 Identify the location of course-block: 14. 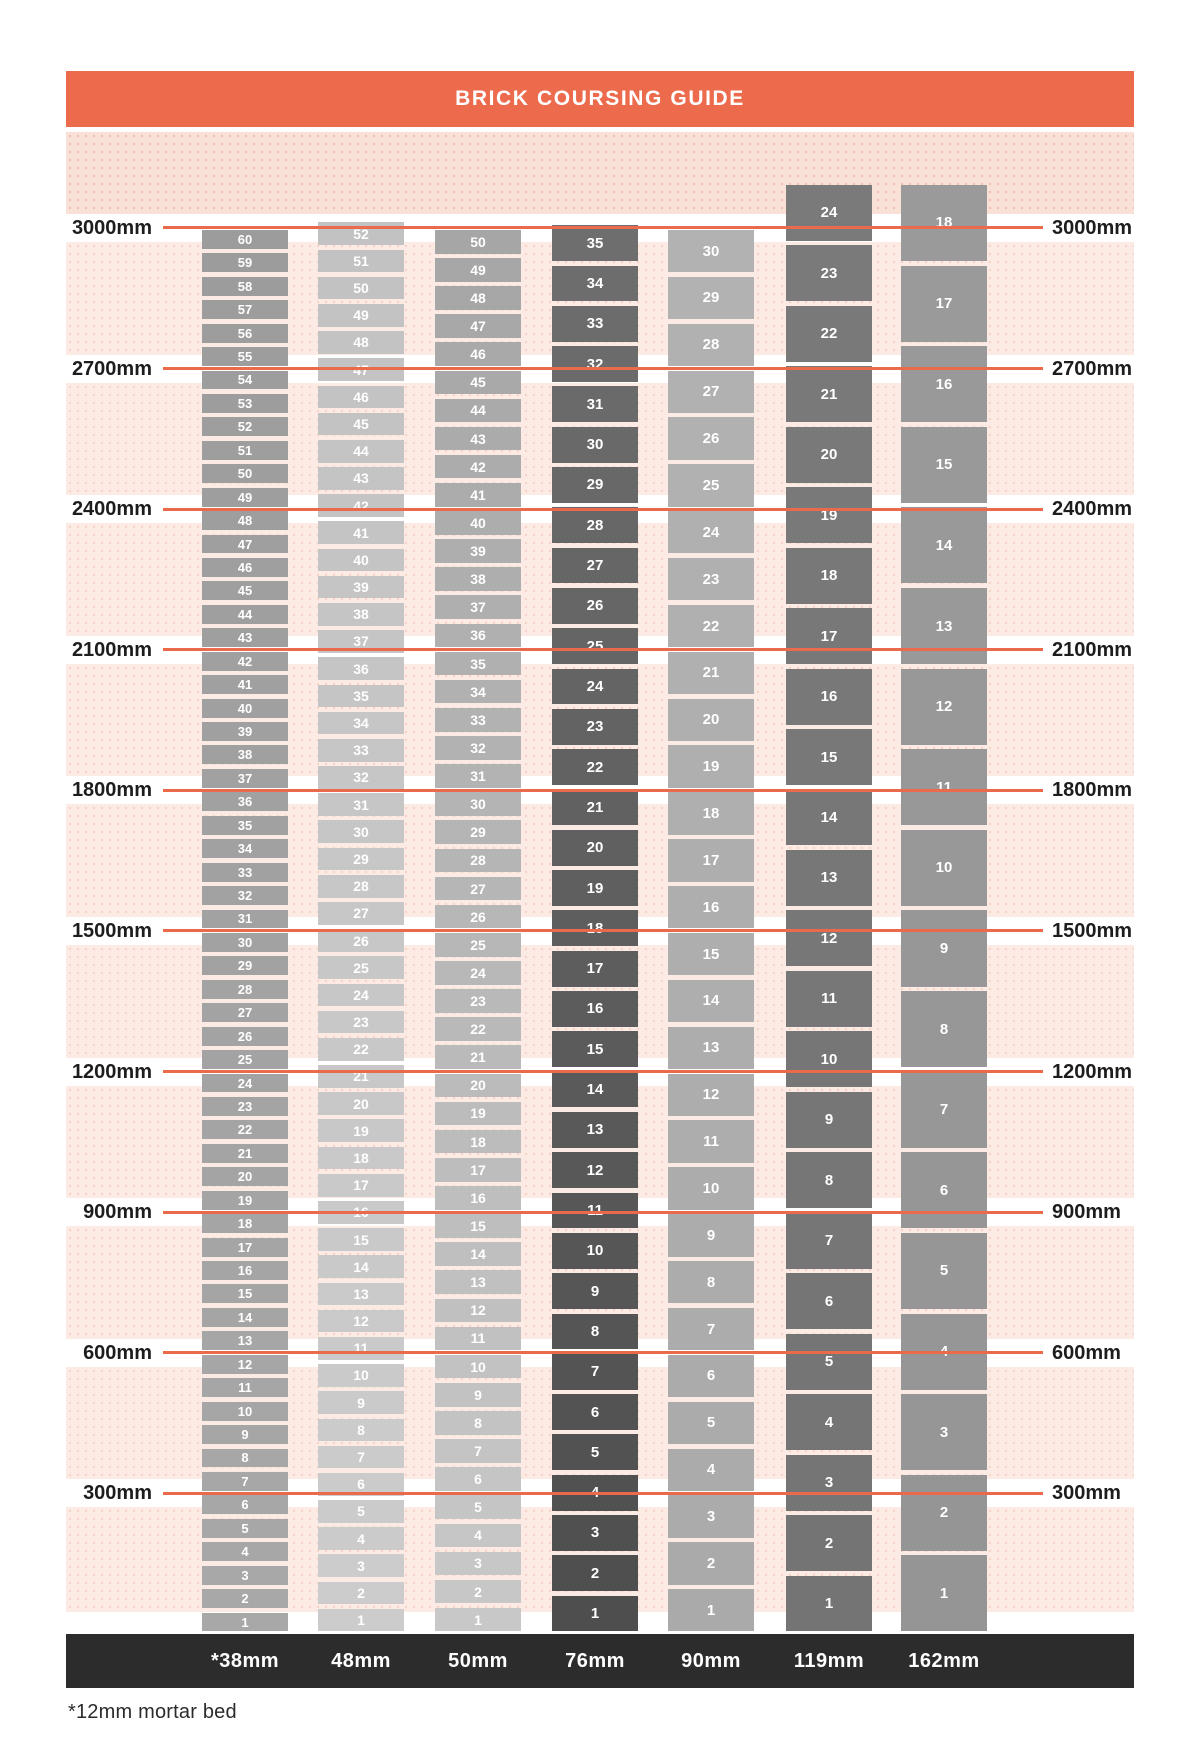
(829, 817).